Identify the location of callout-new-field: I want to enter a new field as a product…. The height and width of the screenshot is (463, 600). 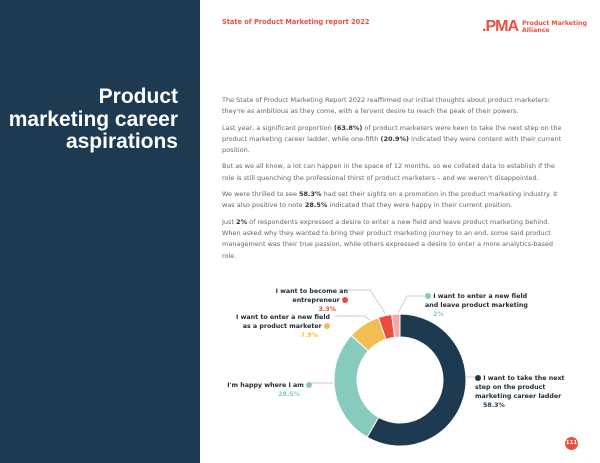
(283, 326).